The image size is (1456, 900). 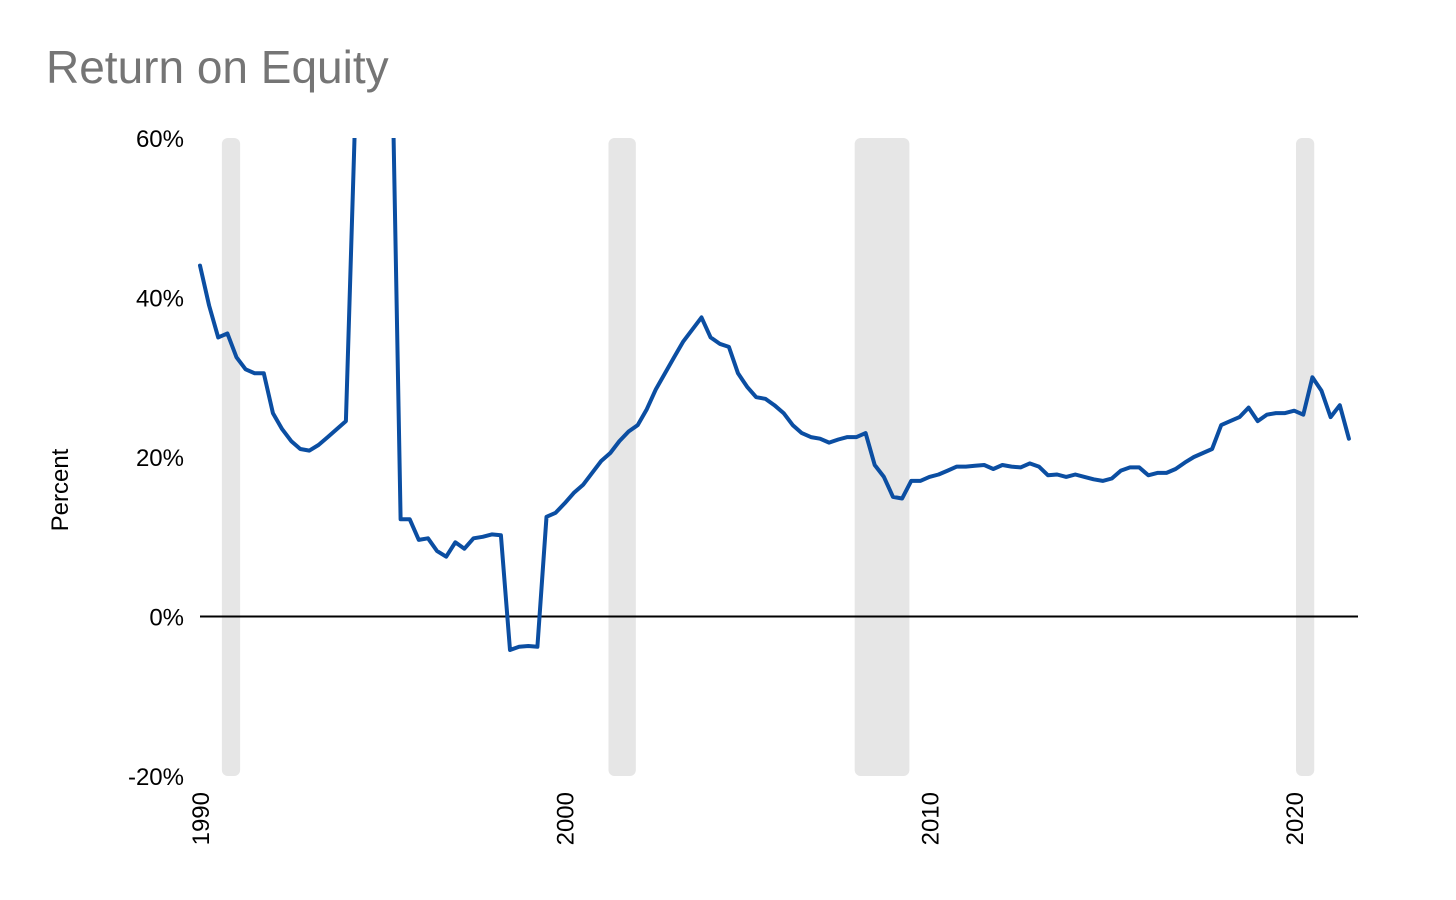 What do you see at coordinates (930, 818) in the screenshot?
I see `x-tick-label: 2010` at bounding box center [930, 818].